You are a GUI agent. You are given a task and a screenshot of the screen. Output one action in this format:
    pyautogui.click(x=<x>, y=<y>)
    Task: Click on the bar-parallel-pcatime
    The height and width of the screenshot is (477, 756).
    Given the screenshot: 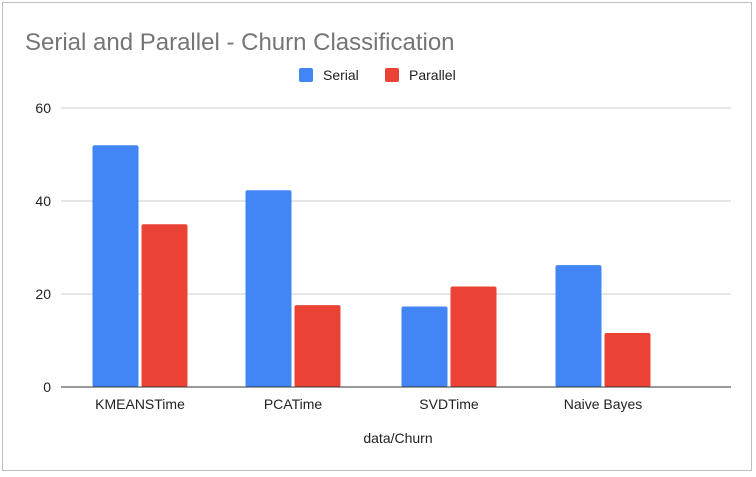 What is the action you would take?
    pyautogui.click(x=317, y=346)
    